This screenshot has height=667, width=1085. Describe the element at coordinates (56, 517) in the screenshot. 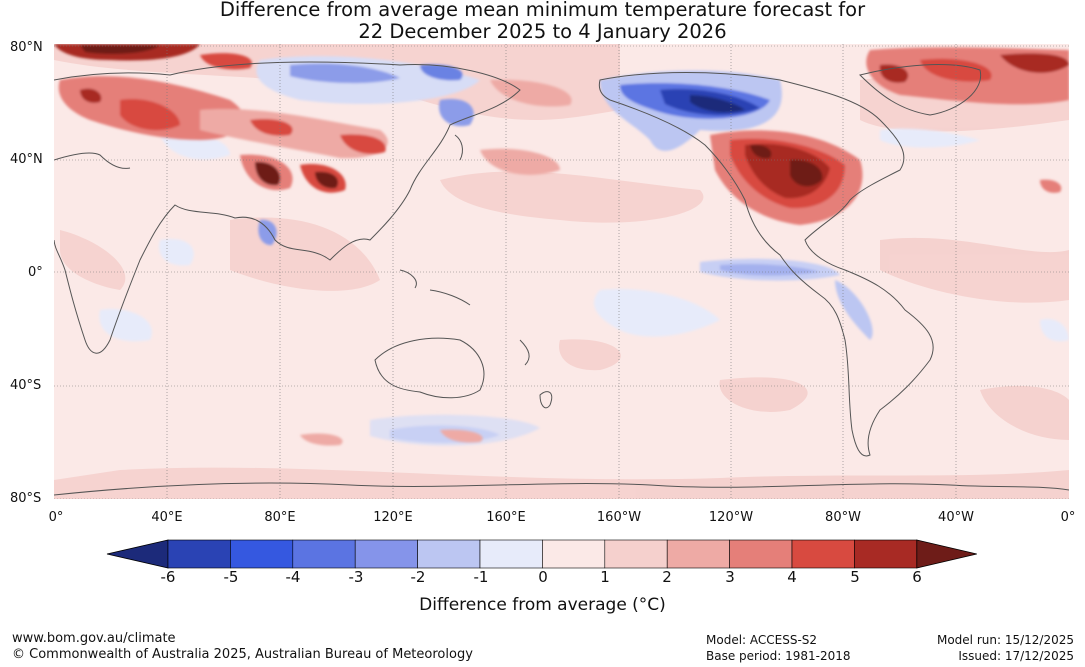

I see `lon-label-0-left: 0°` at that location.